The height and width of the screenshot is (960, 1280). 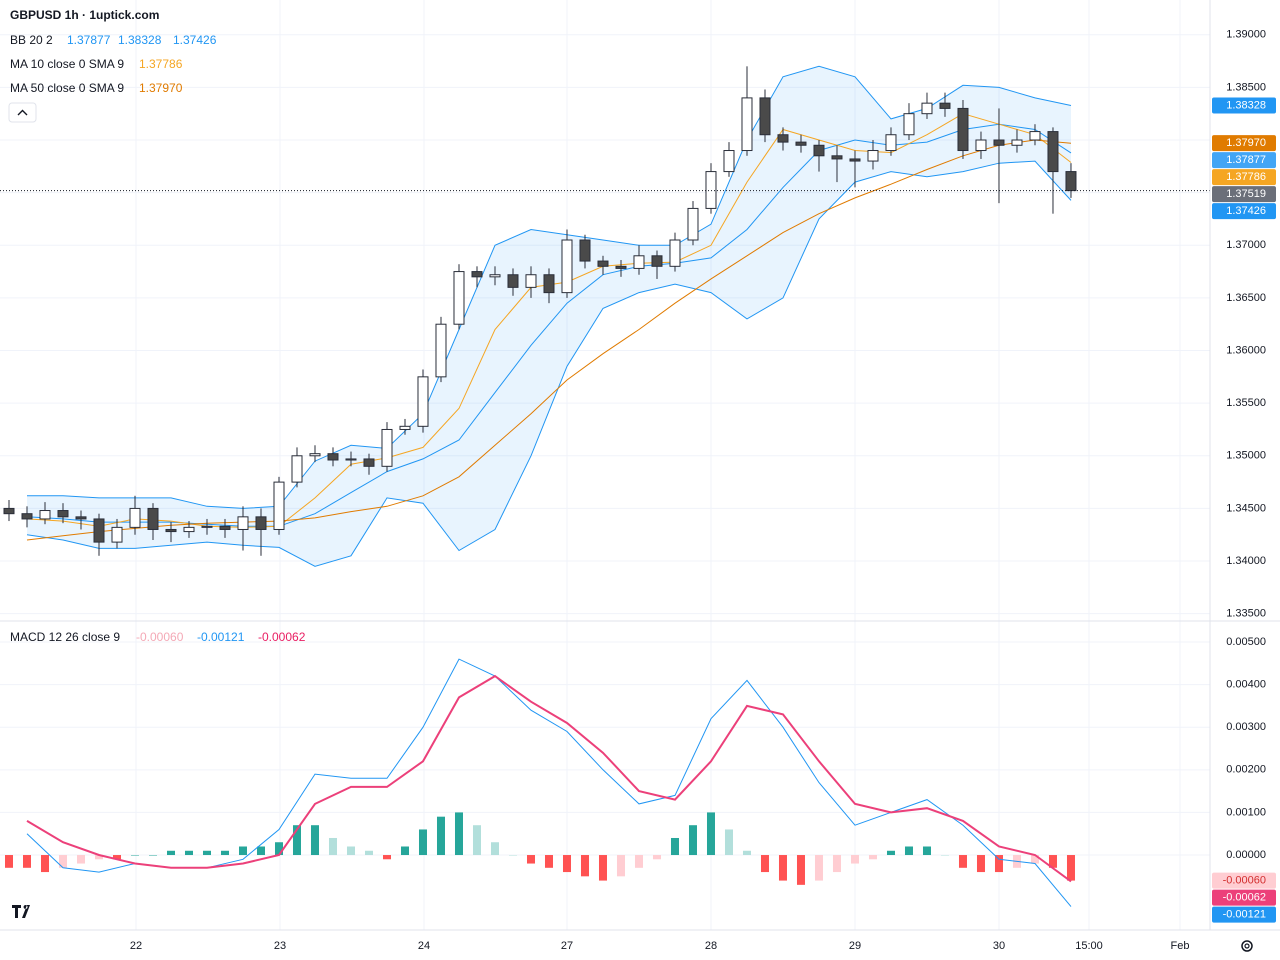 I want to click on settings-icon-core, so click(x=1247, y=946).